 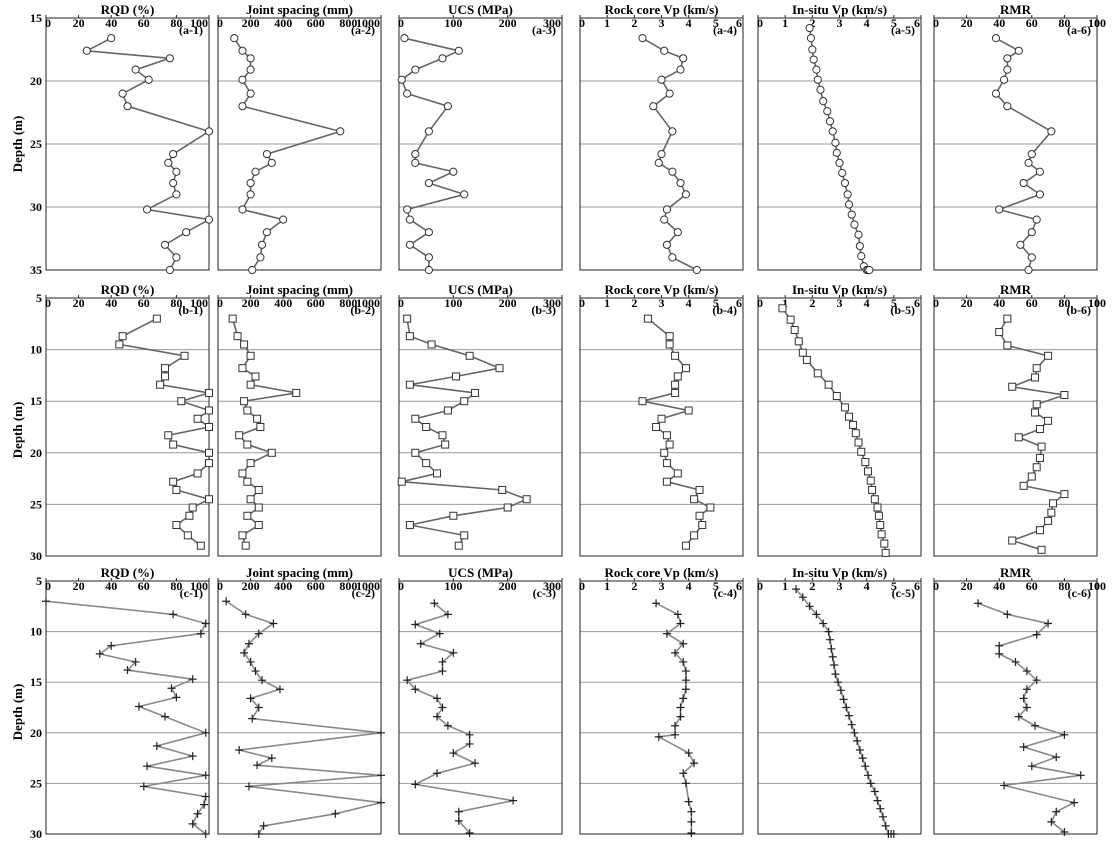 What do you see at coordinates (17, 430) in the screenshot?
I see `depth-axis-label: Depth (m)` at bounding box center [17, 430].